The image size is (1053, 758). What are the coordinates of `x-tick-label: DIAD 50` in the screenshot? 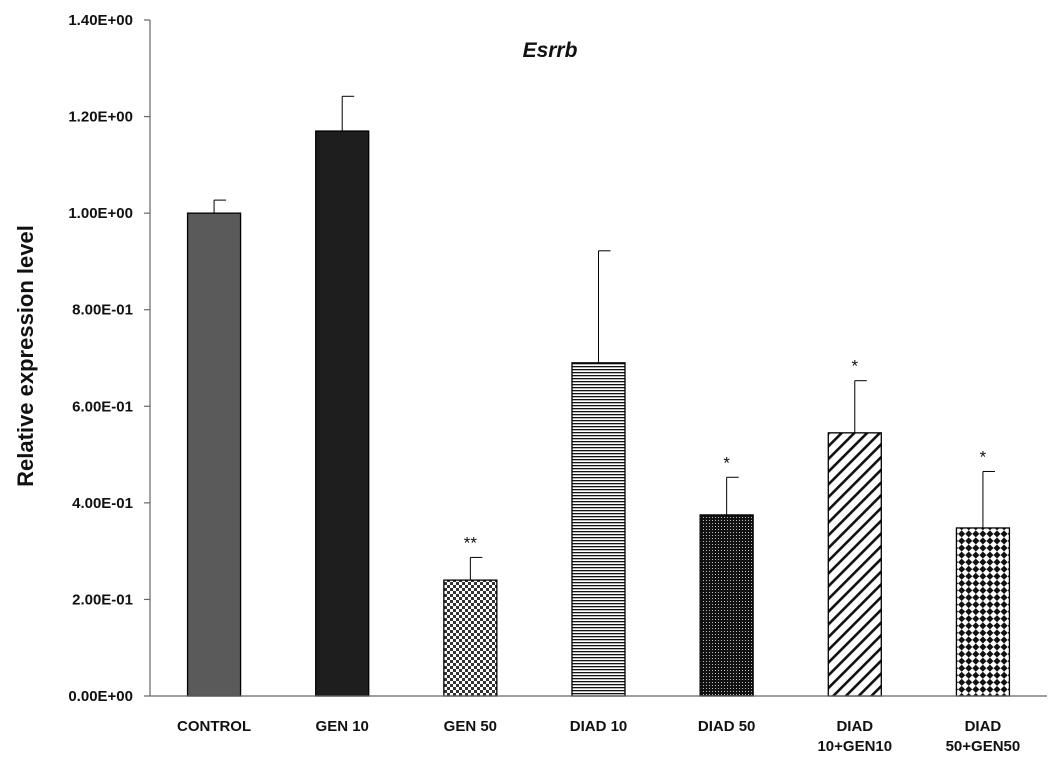 It's located at (727, 726).